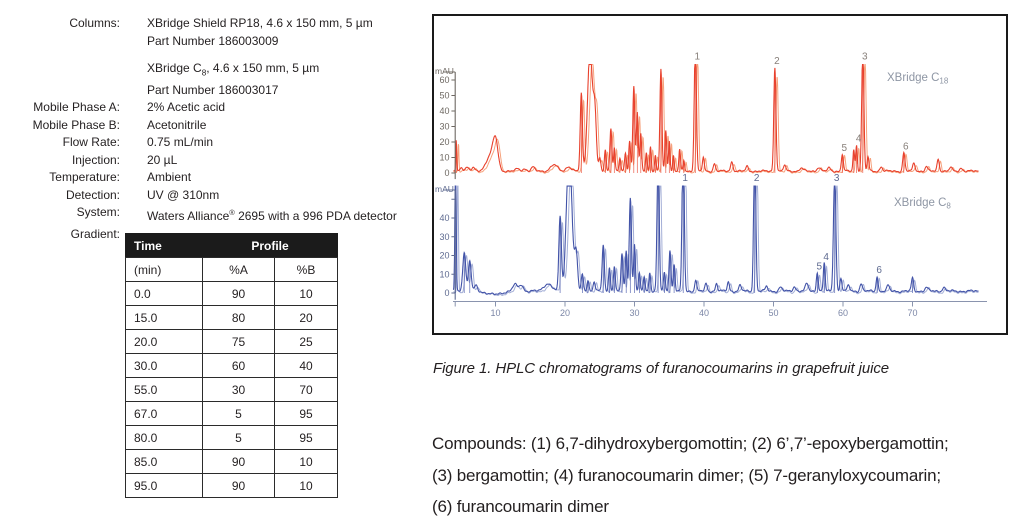 The height and width of the screenshot is (532, 1011). What do you see at coordinates (98, 212) in the screenshot?
I see `method-label: System:` at bounding box center [98, 212].